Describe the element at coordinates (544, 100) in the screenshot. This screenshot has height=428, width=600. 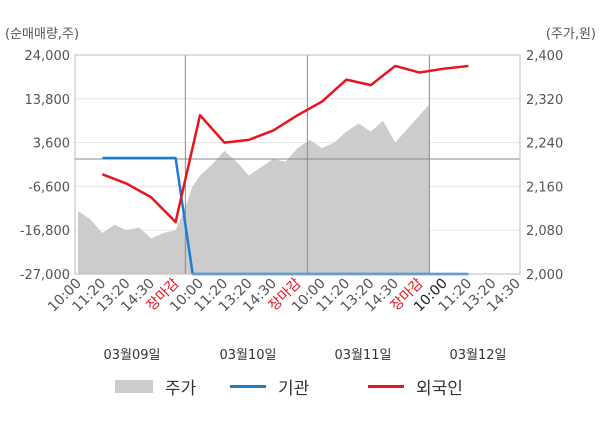
I see `right-tick-label: 2,320` at that location.